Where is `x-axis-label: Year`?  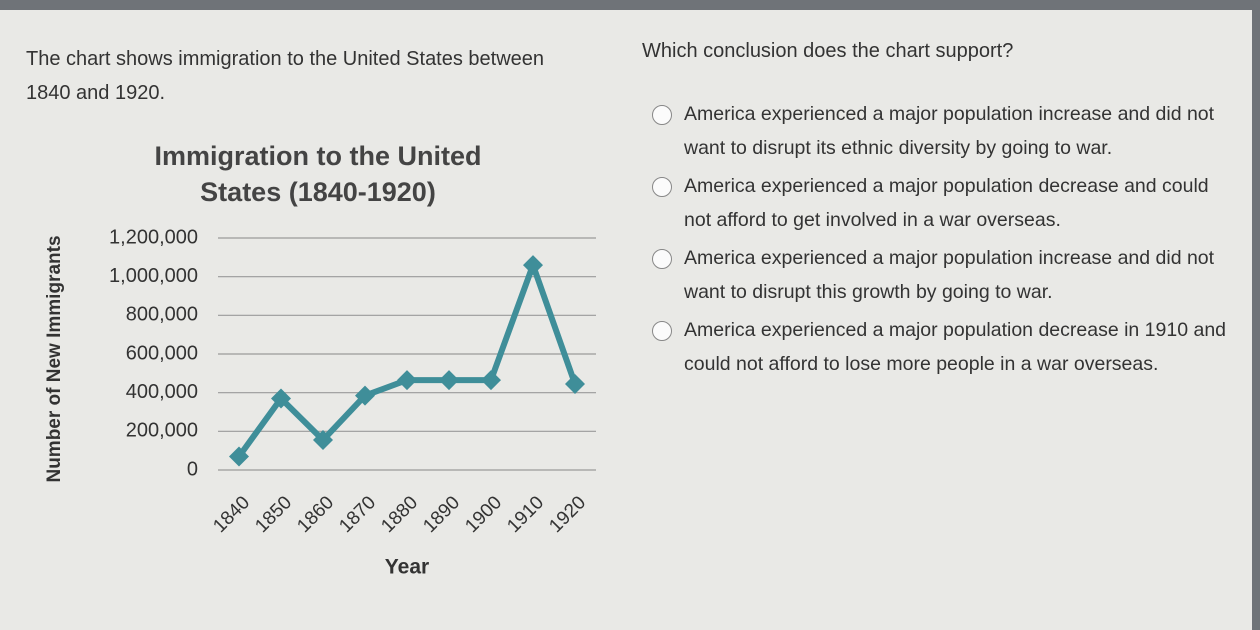
x-axis-label: Year is located at coordinates (407, 567).